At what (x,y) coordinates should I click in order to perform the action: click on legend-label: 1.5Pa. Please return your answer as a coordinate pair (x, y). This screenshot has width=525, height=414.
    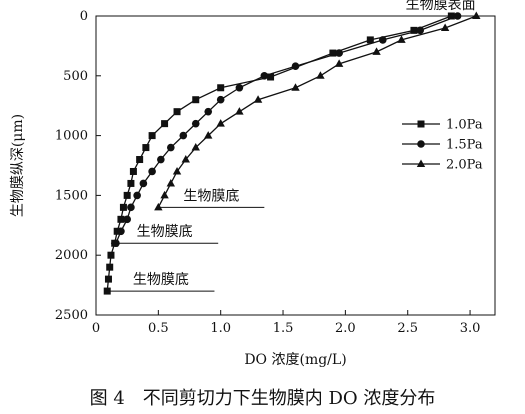
    Looking at the image, I should click on (464, 145).